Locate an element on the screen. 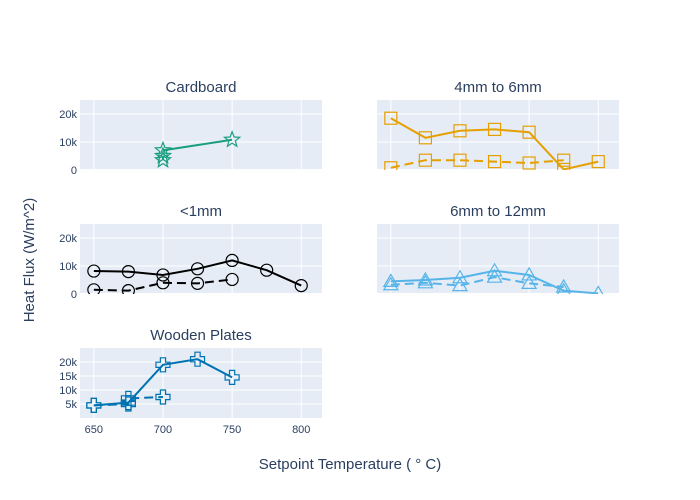 The image size is (700, 500). x-tick-label: 650 is located at coordinates (94, 430).